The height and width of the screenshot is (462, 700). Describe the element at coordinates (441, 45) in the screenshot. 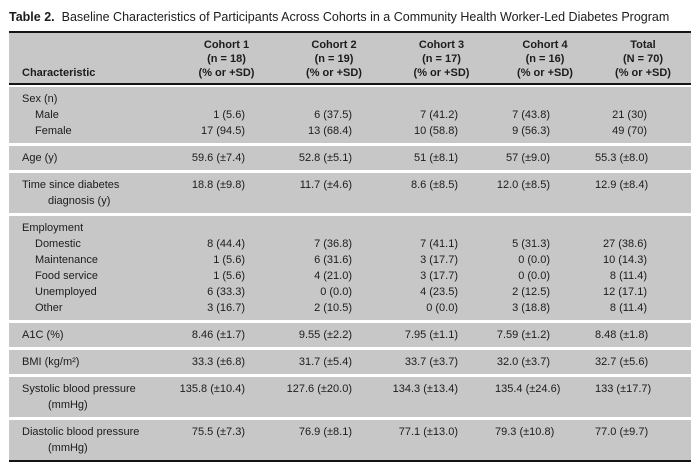

I see `header-cohort-3-name: Cohort 3` at that location.